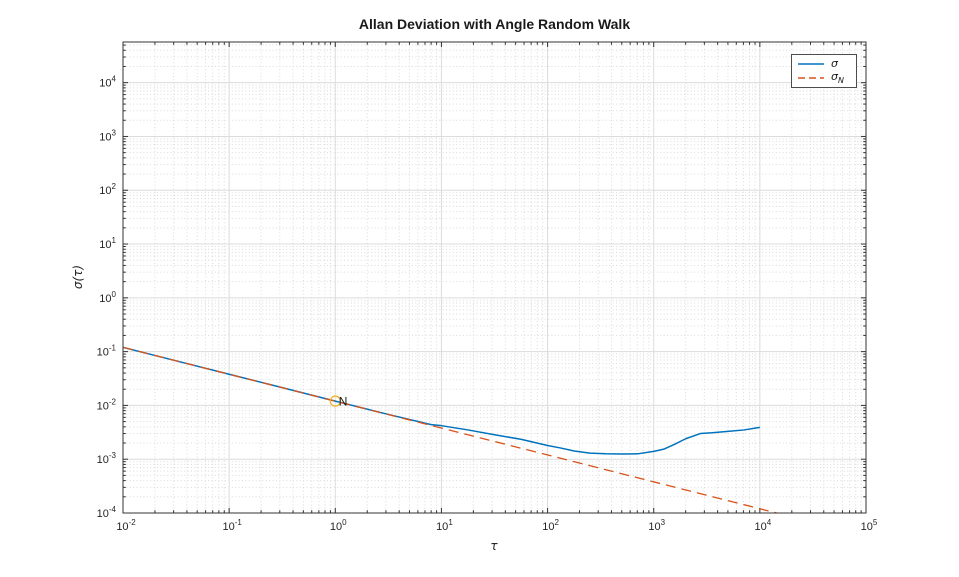 This screenshot has height=577, width=959. Describe the element at coordinates (494, 24) in the screenshot. I see `chart-title: Allan Deviation with Angle Random Walk` at that location.